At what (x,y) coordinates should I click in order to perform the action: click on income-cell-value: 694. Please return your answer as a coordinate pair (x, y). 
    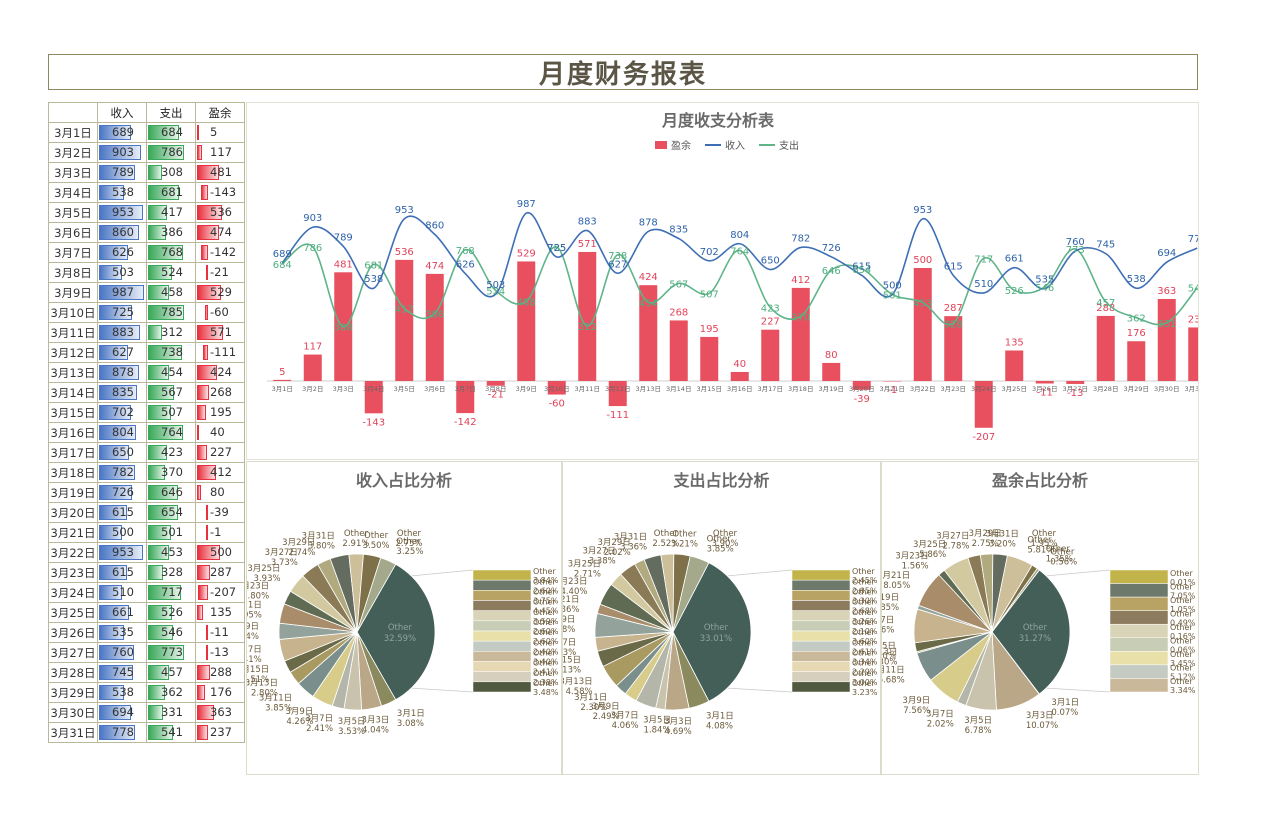
    Looking at the image, I should click on (123, 712).